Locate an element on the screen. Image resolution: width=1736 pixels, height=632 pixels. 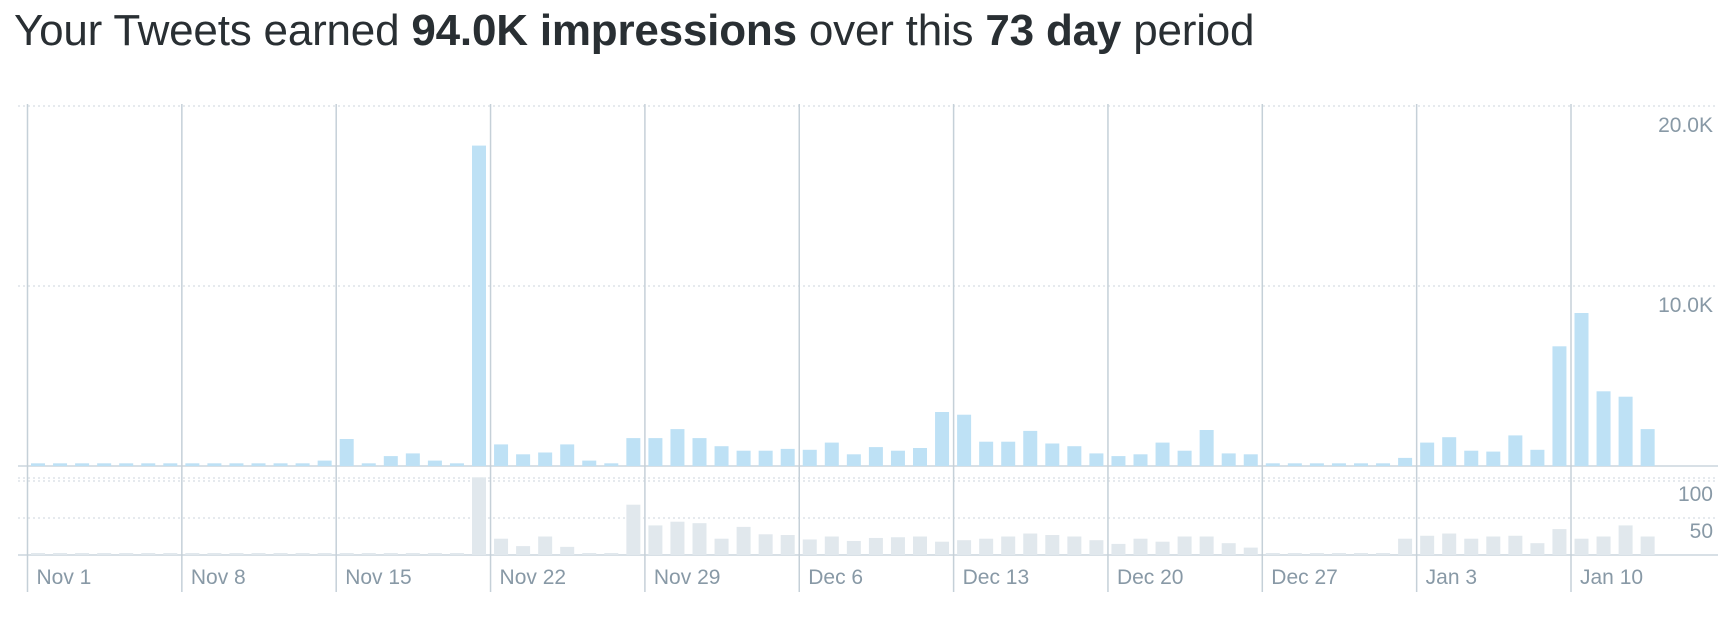
headline-period: 73 day is located at coordinates (1053, 30).